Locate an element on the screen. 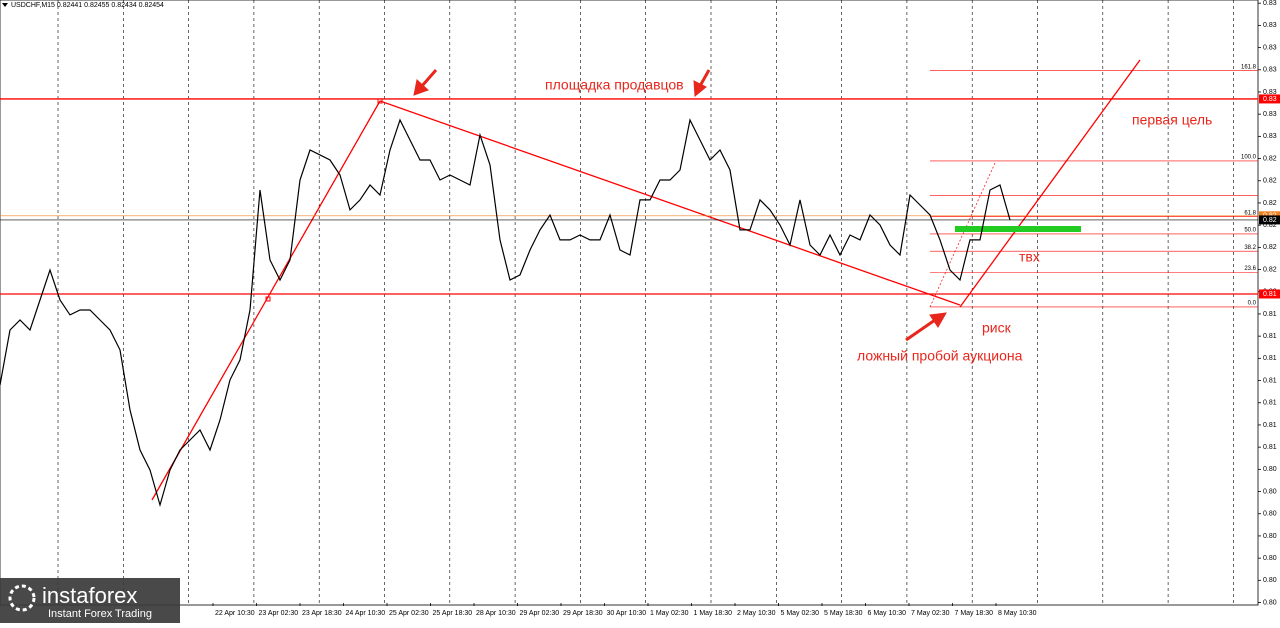 Image resolution: width=1280 pixels, height=628 pixels. x-tick-label: 29 Apr 02:30 is located at coordinates (540, 613).